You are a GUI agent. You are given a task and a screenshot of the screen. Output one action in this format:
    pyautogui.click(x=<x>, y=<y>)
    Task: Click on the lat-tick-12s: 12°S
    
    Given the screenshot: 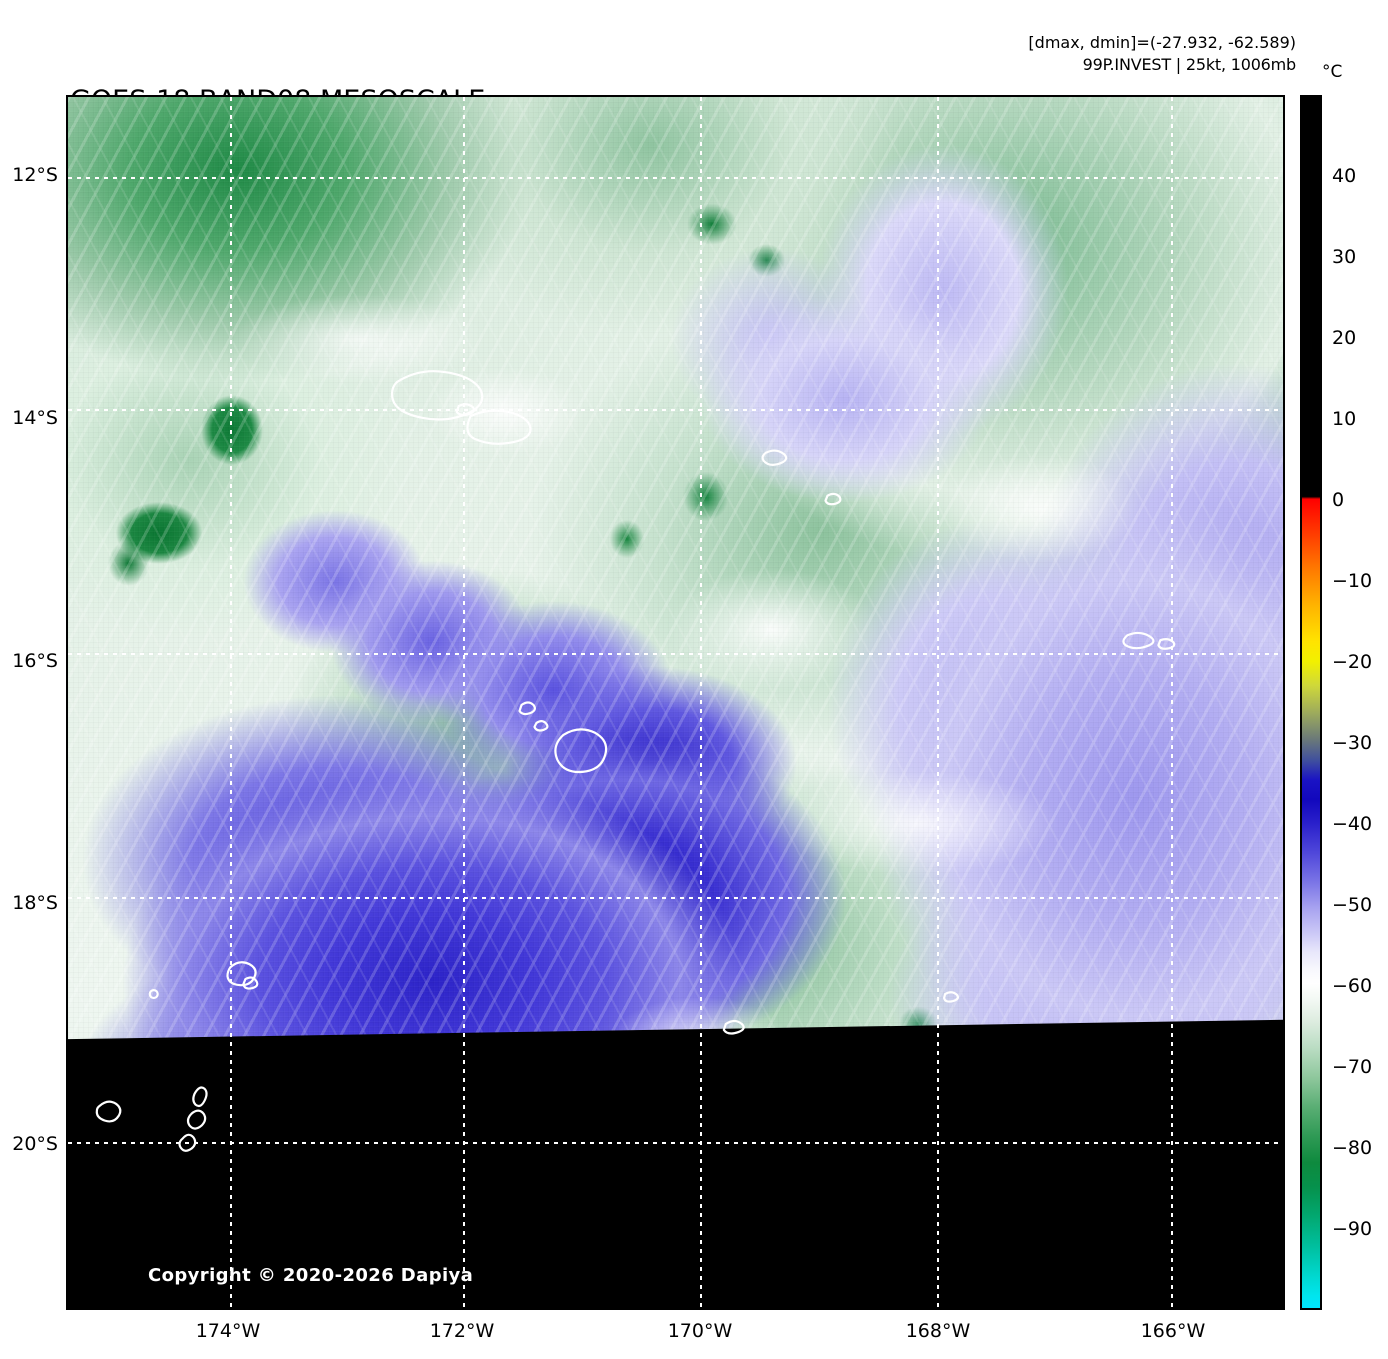 What is the action you would take?
    pyautogui.click(x=35, y=175)
    